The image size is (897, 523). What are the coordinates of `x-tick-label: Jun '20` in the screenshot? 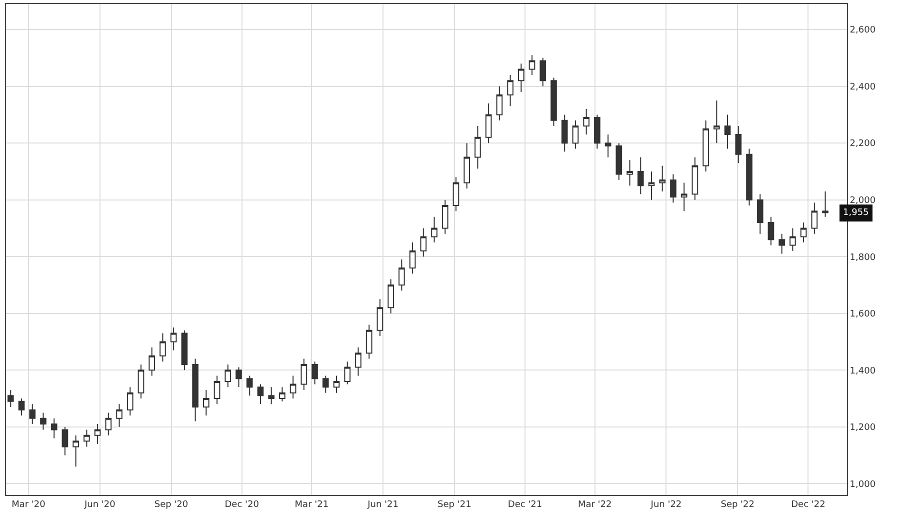 It's located at (99, 505).